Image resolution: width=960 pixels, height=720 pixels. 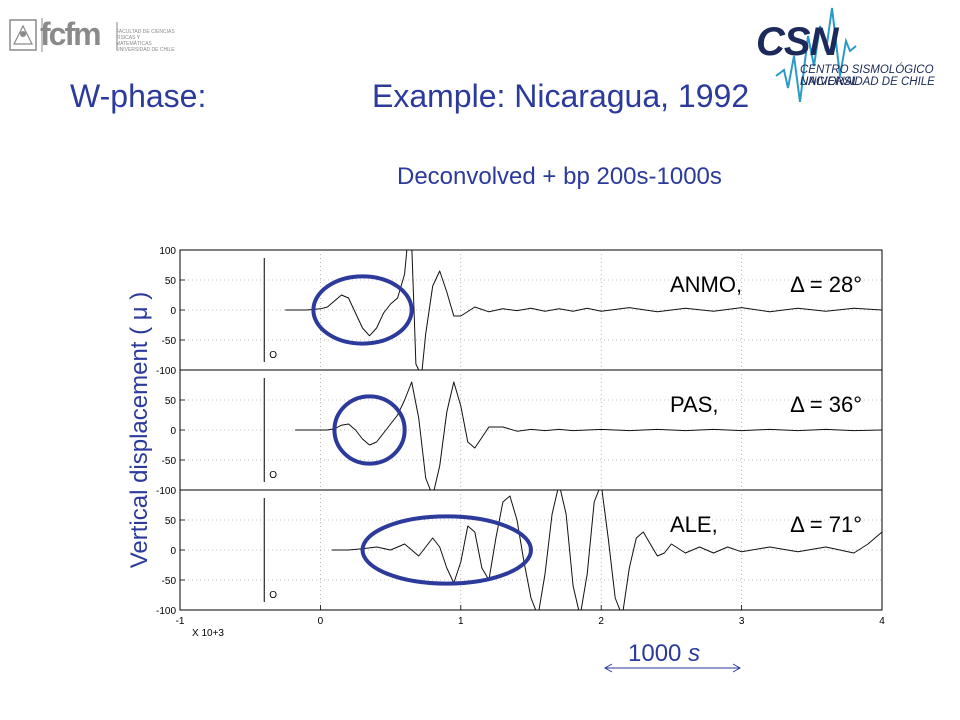 I want to click on x-tick-label: 0, so click(x=321, y=621).